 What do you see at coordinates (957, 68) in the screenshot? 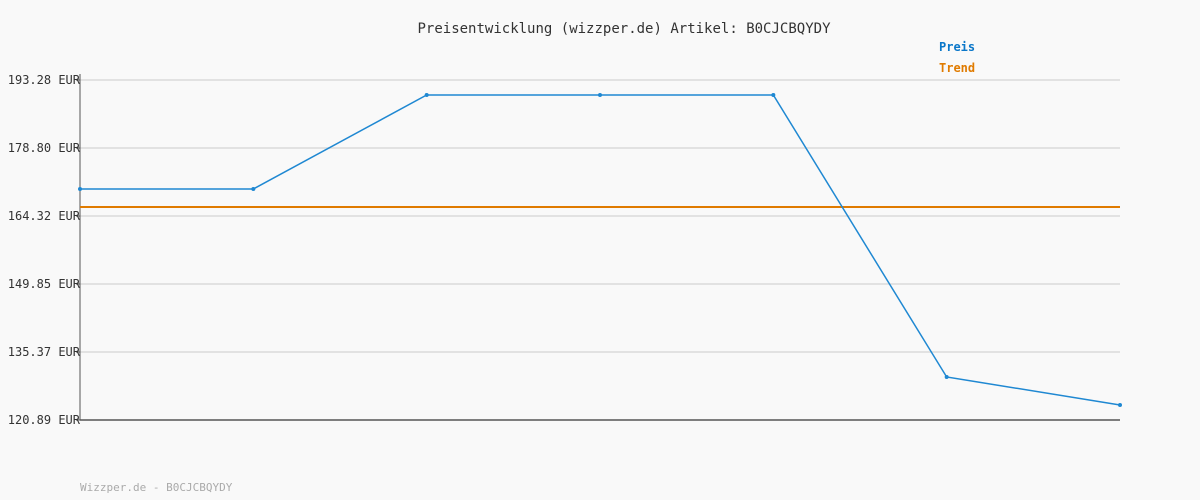
I see `legend-trend: Trend` at bounding box center [957, 68].